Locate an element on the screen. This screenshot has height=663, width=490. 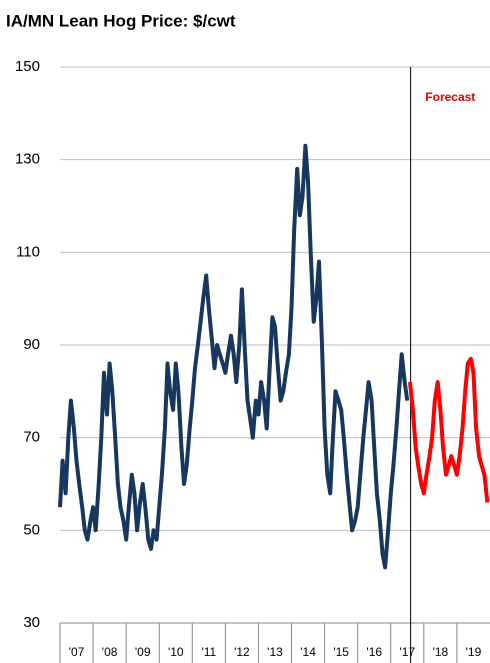
x-tick-label: '10 is located at coordinates (176, 652).